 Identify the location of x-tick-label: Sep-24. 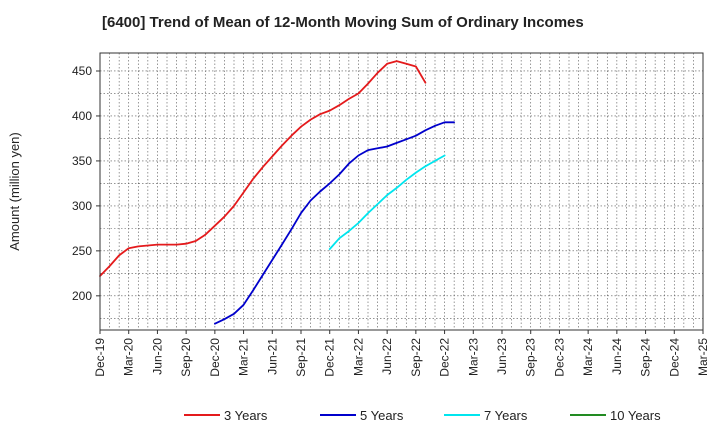
(646, 357).